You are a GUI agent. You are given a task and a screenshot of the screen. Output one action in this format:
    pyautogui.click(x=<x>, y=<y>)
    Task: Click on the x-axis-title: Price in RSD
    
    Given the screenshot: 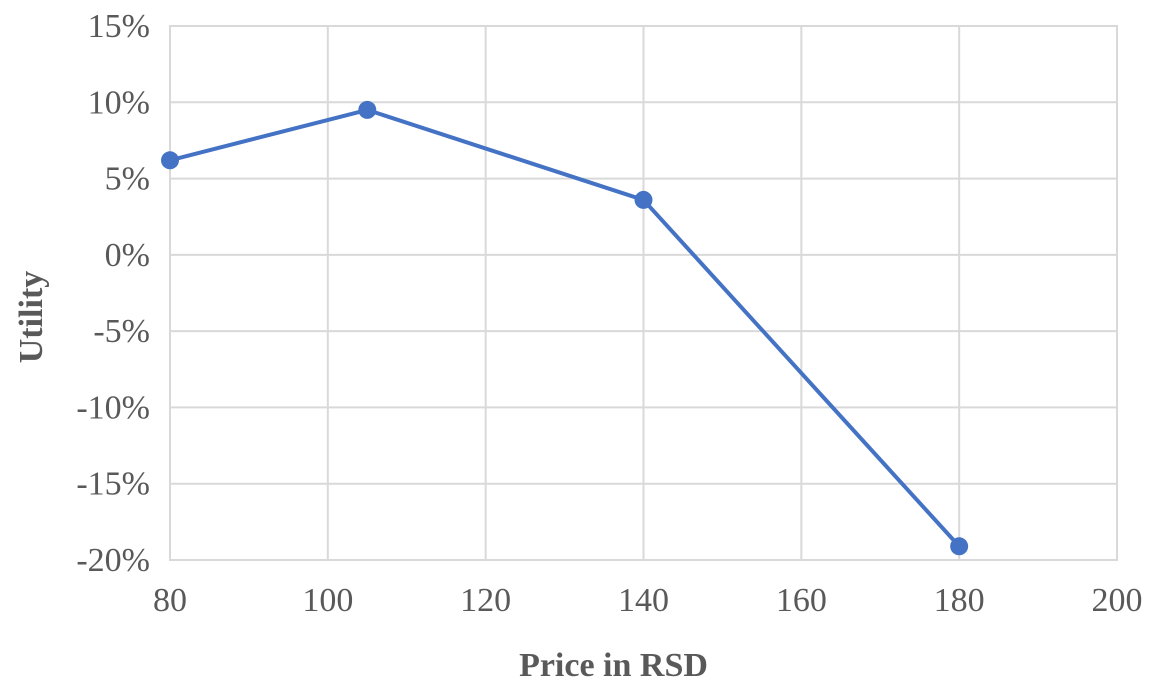 What is the action you would take?
    pyautogui.click(x=613, y=663)
    